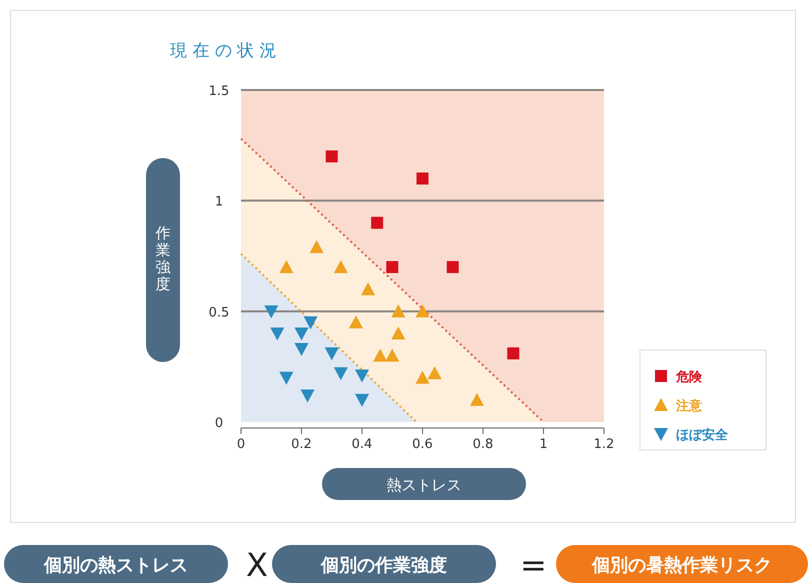  What do you see at coordinates (115, 565) in the screenshot?
I see `text: 個別の熱ストレス` at bounding box center [115, 565].